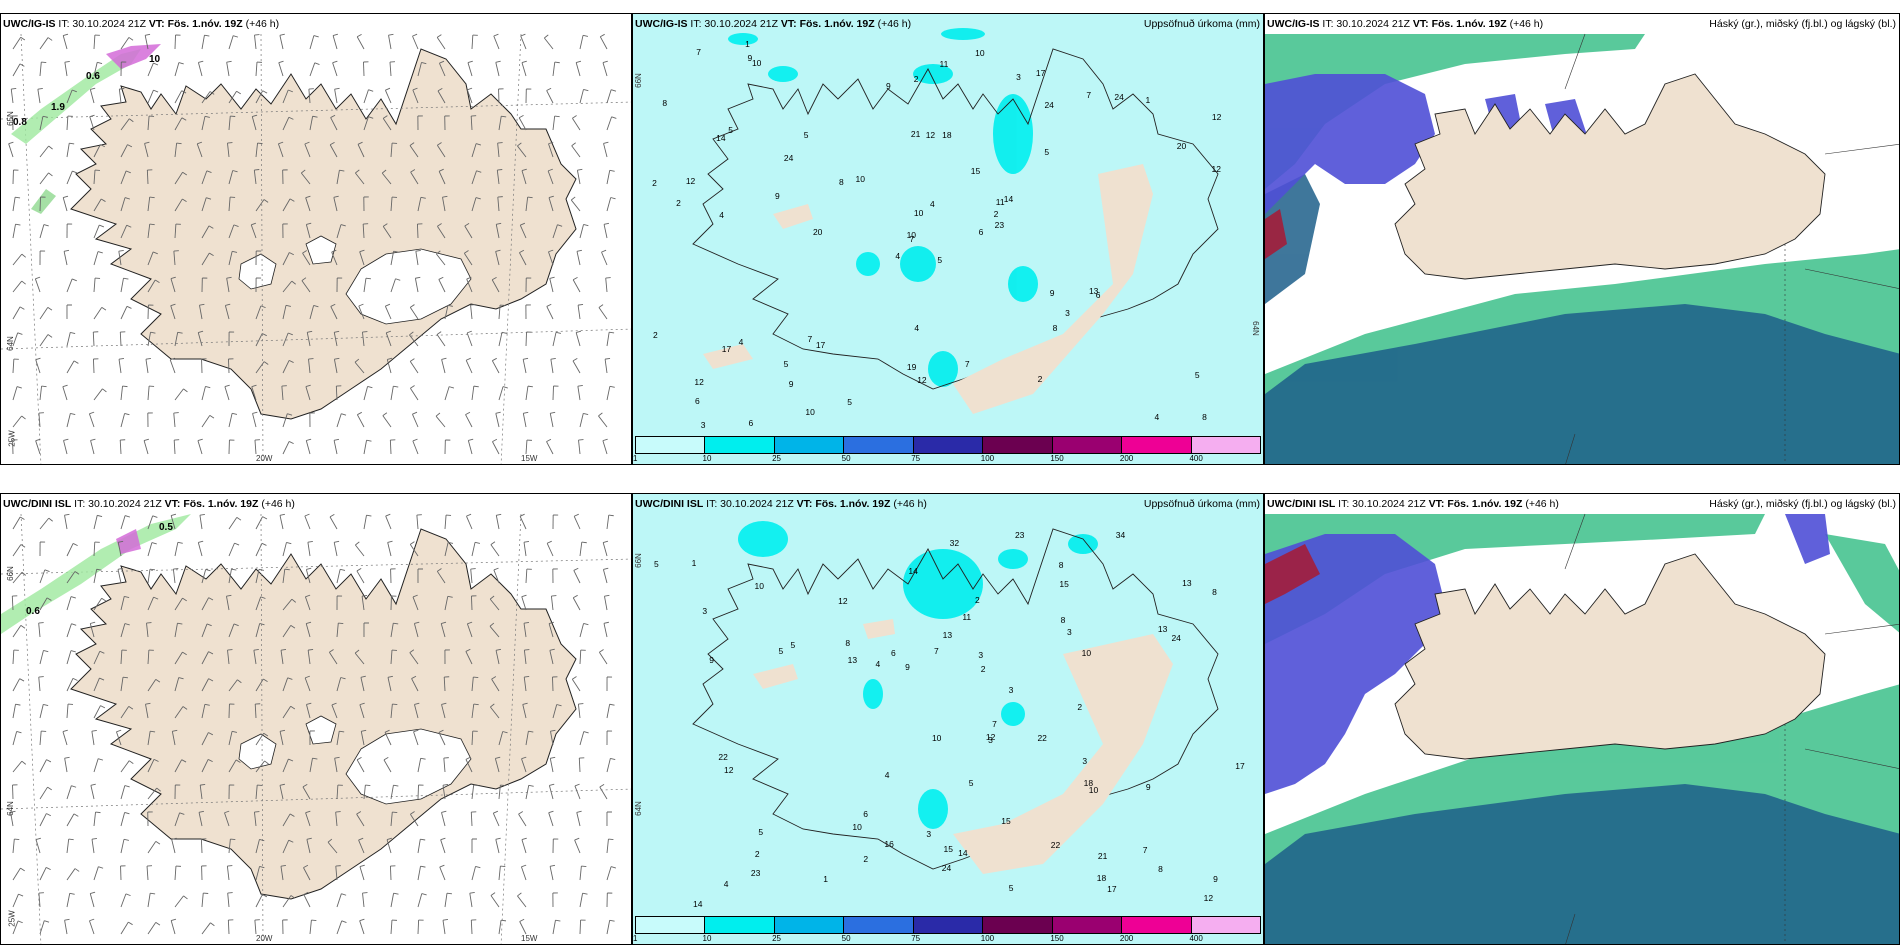 This screenshot has height=950, width=1900. What do you see at coordinates (1582, 864) in the screenshot?
I see `cloud-low-bottom` at bounding box center [1582, 864].